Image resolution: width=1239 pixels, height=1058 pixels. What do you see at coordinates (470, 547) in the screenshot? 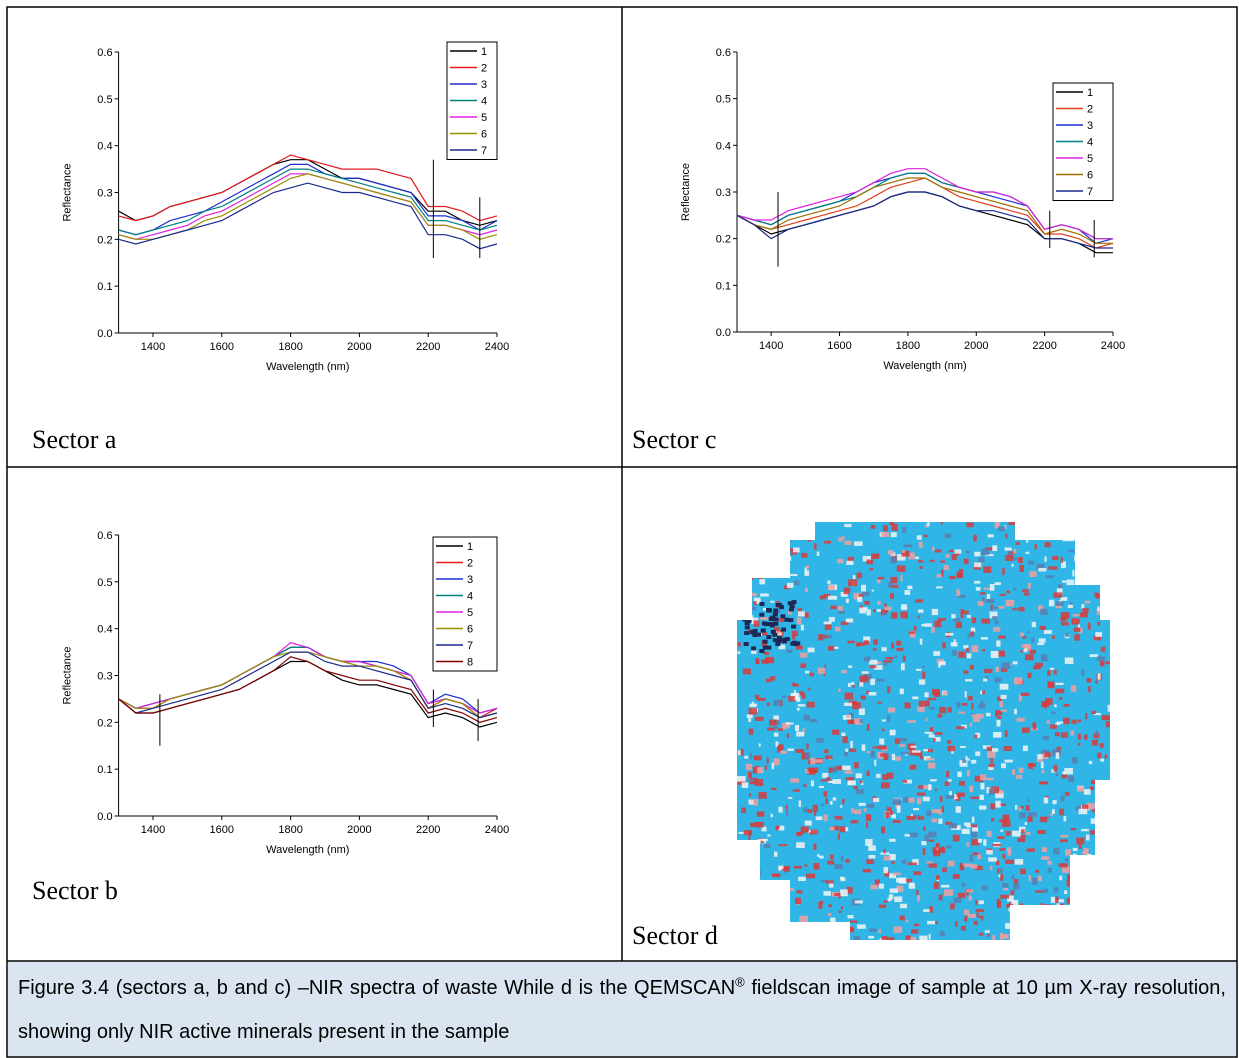
I see `legend-label: 1` at bounding box center [470, 547].